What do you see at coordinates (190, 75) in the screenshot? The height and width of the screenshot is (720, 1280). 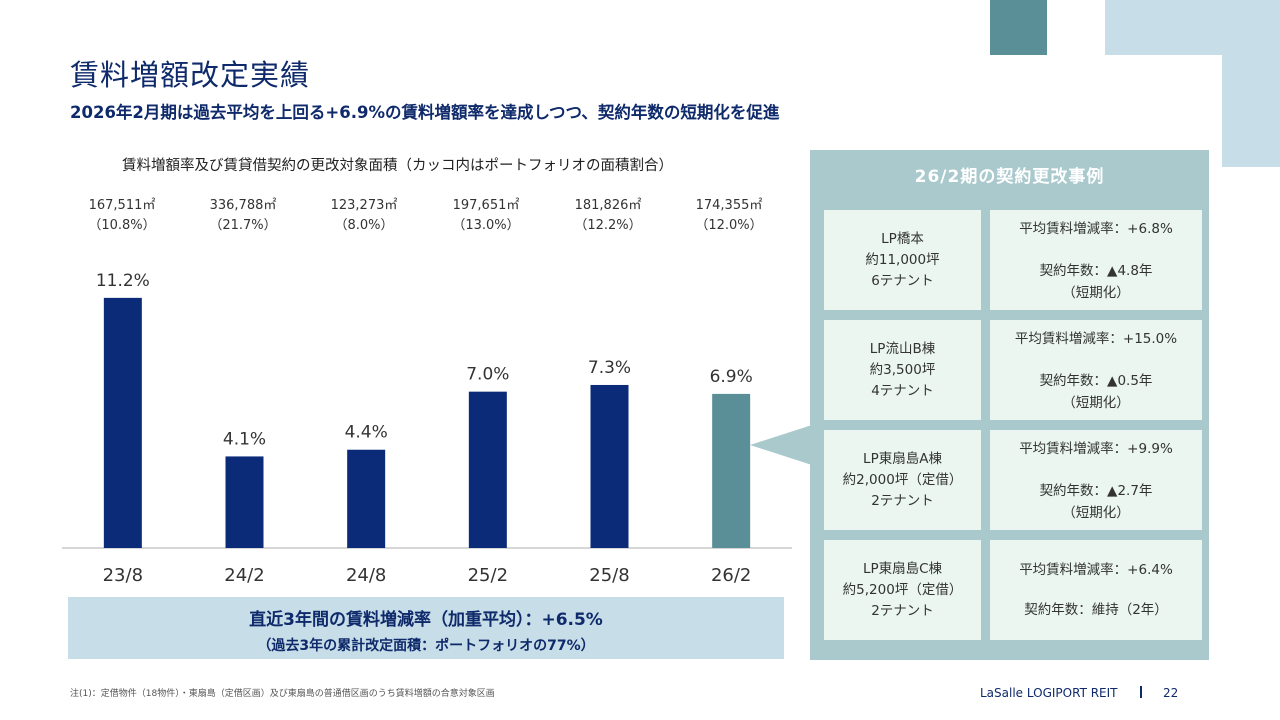 I see `page-title: 賃料増額改定実績` at bounding box center [190, 75].